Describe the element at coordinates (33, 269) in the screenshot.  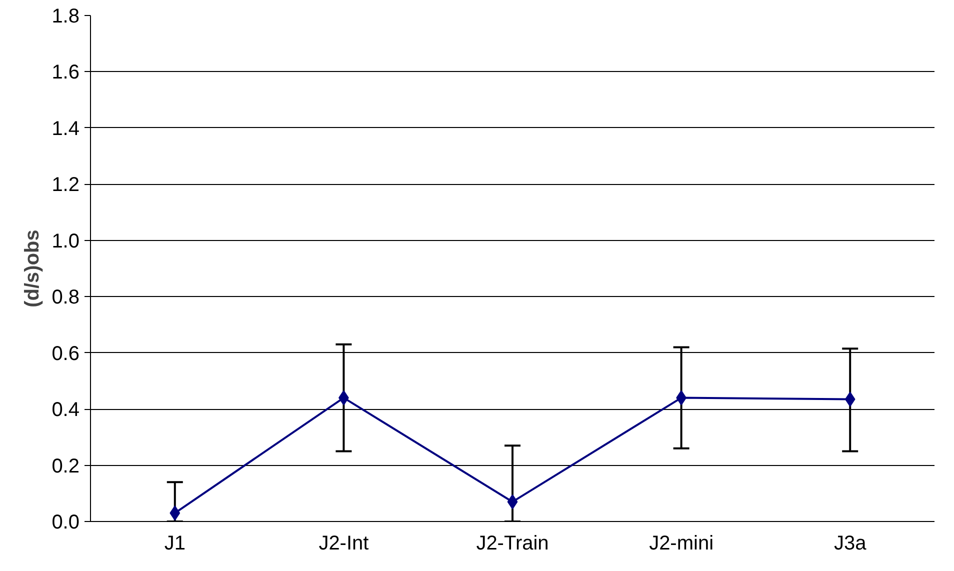
I see `y-axis-title: (d/s)obs` at that location.